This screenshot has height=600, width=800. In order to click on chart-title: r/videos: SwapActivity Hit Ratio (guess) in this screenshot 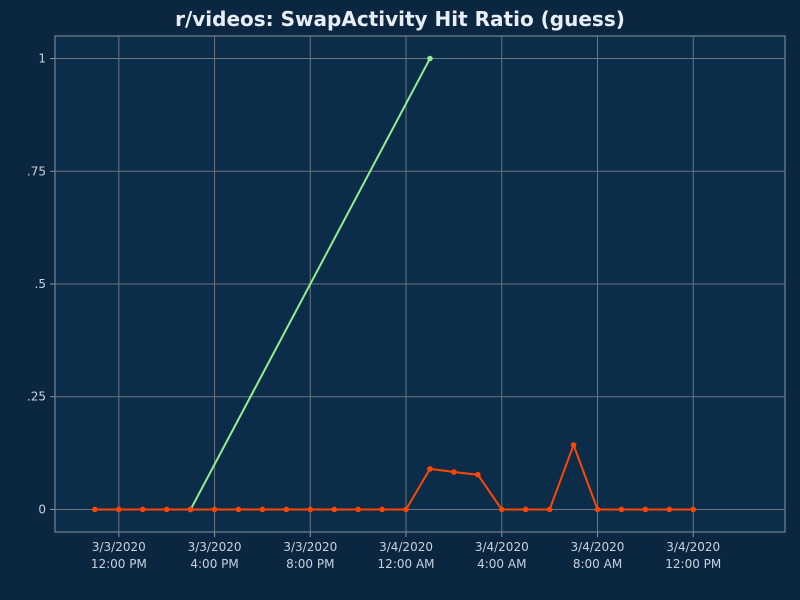, I will do `click(400, 19)`.